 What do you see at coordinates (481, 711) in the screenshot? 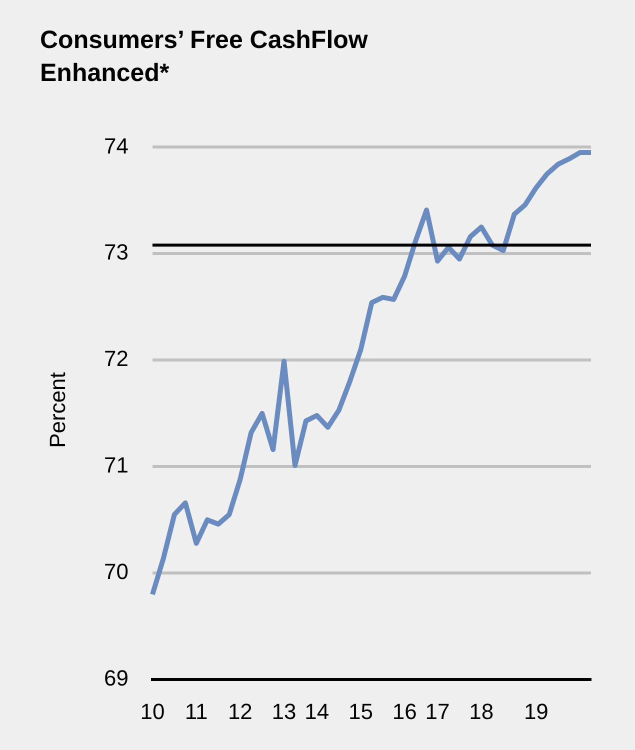
I see `x-tick-label: 18` at bounding box center [481, 711].